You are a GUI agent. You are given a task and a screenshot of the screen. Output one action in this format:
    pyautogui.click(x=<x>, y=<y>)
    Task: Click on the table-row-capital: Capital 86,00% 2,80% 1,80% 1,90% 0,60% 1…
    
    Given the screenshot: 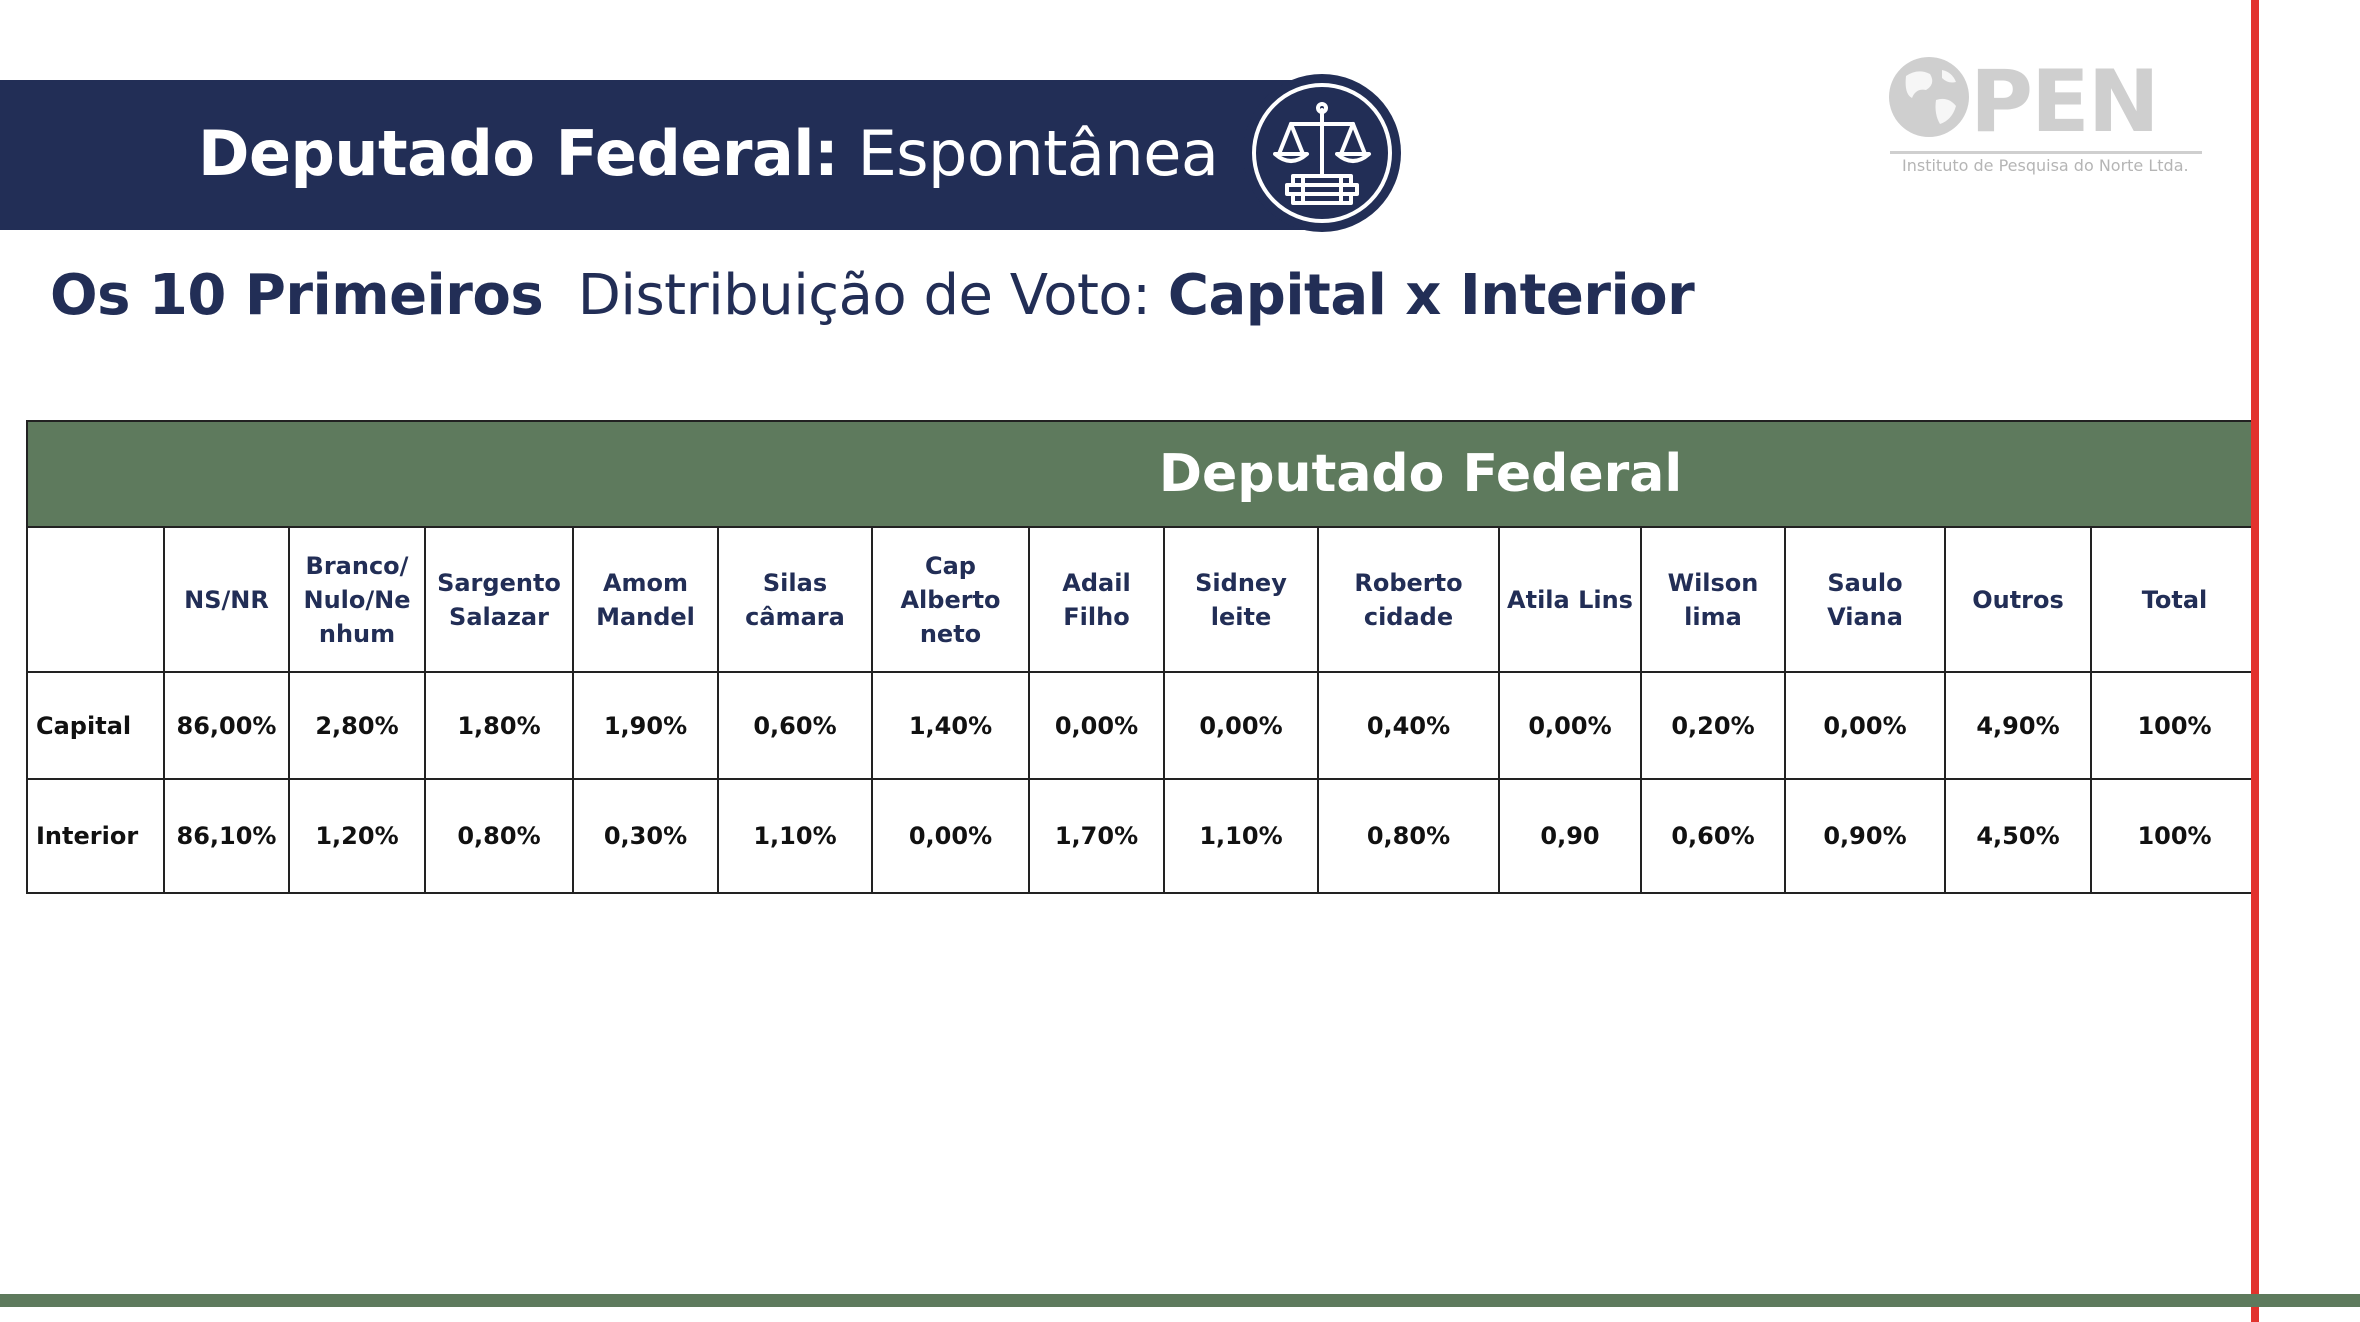 What is the action you would take?
    pyautogui.click(x=1143, y=725)
    